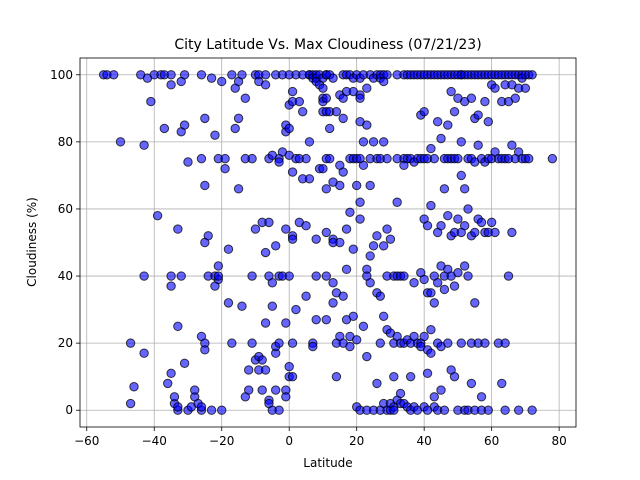  Describe the element at coordinates (424, 441) in the screenshot. I see `x-tick-label: 40` at that location.